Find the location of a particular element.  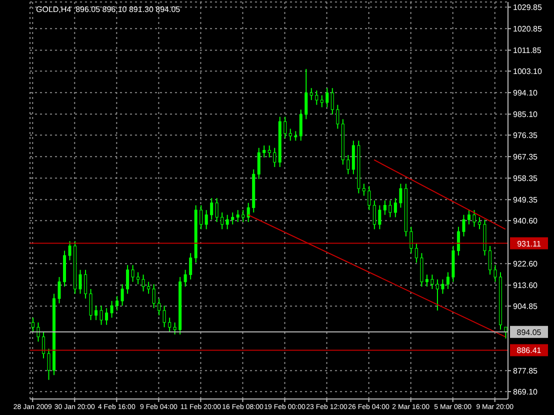

y-tick-label: 904.85 is located at coordinates (525, 306).